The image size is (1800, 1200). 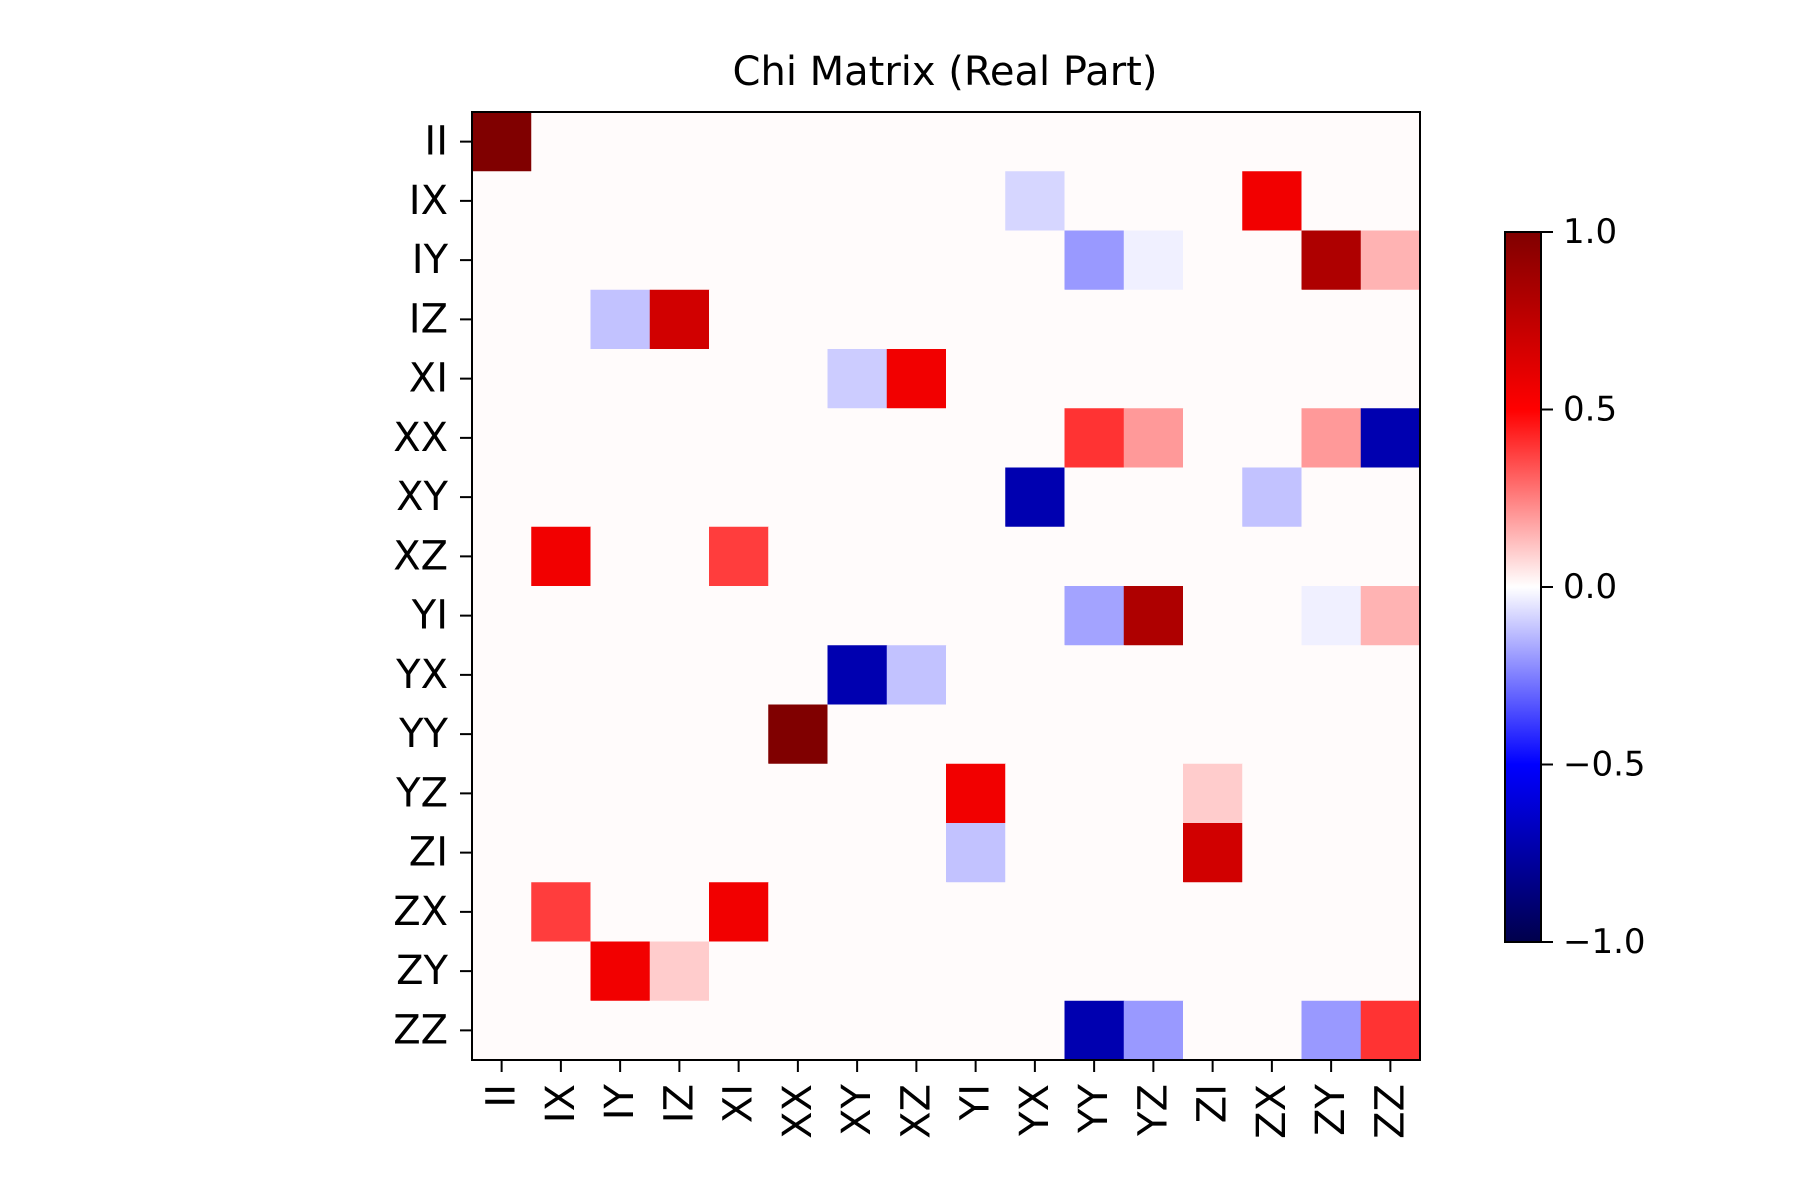 I want to click on heatmap-cell-II-ZI, so click(x=1213, y=142).